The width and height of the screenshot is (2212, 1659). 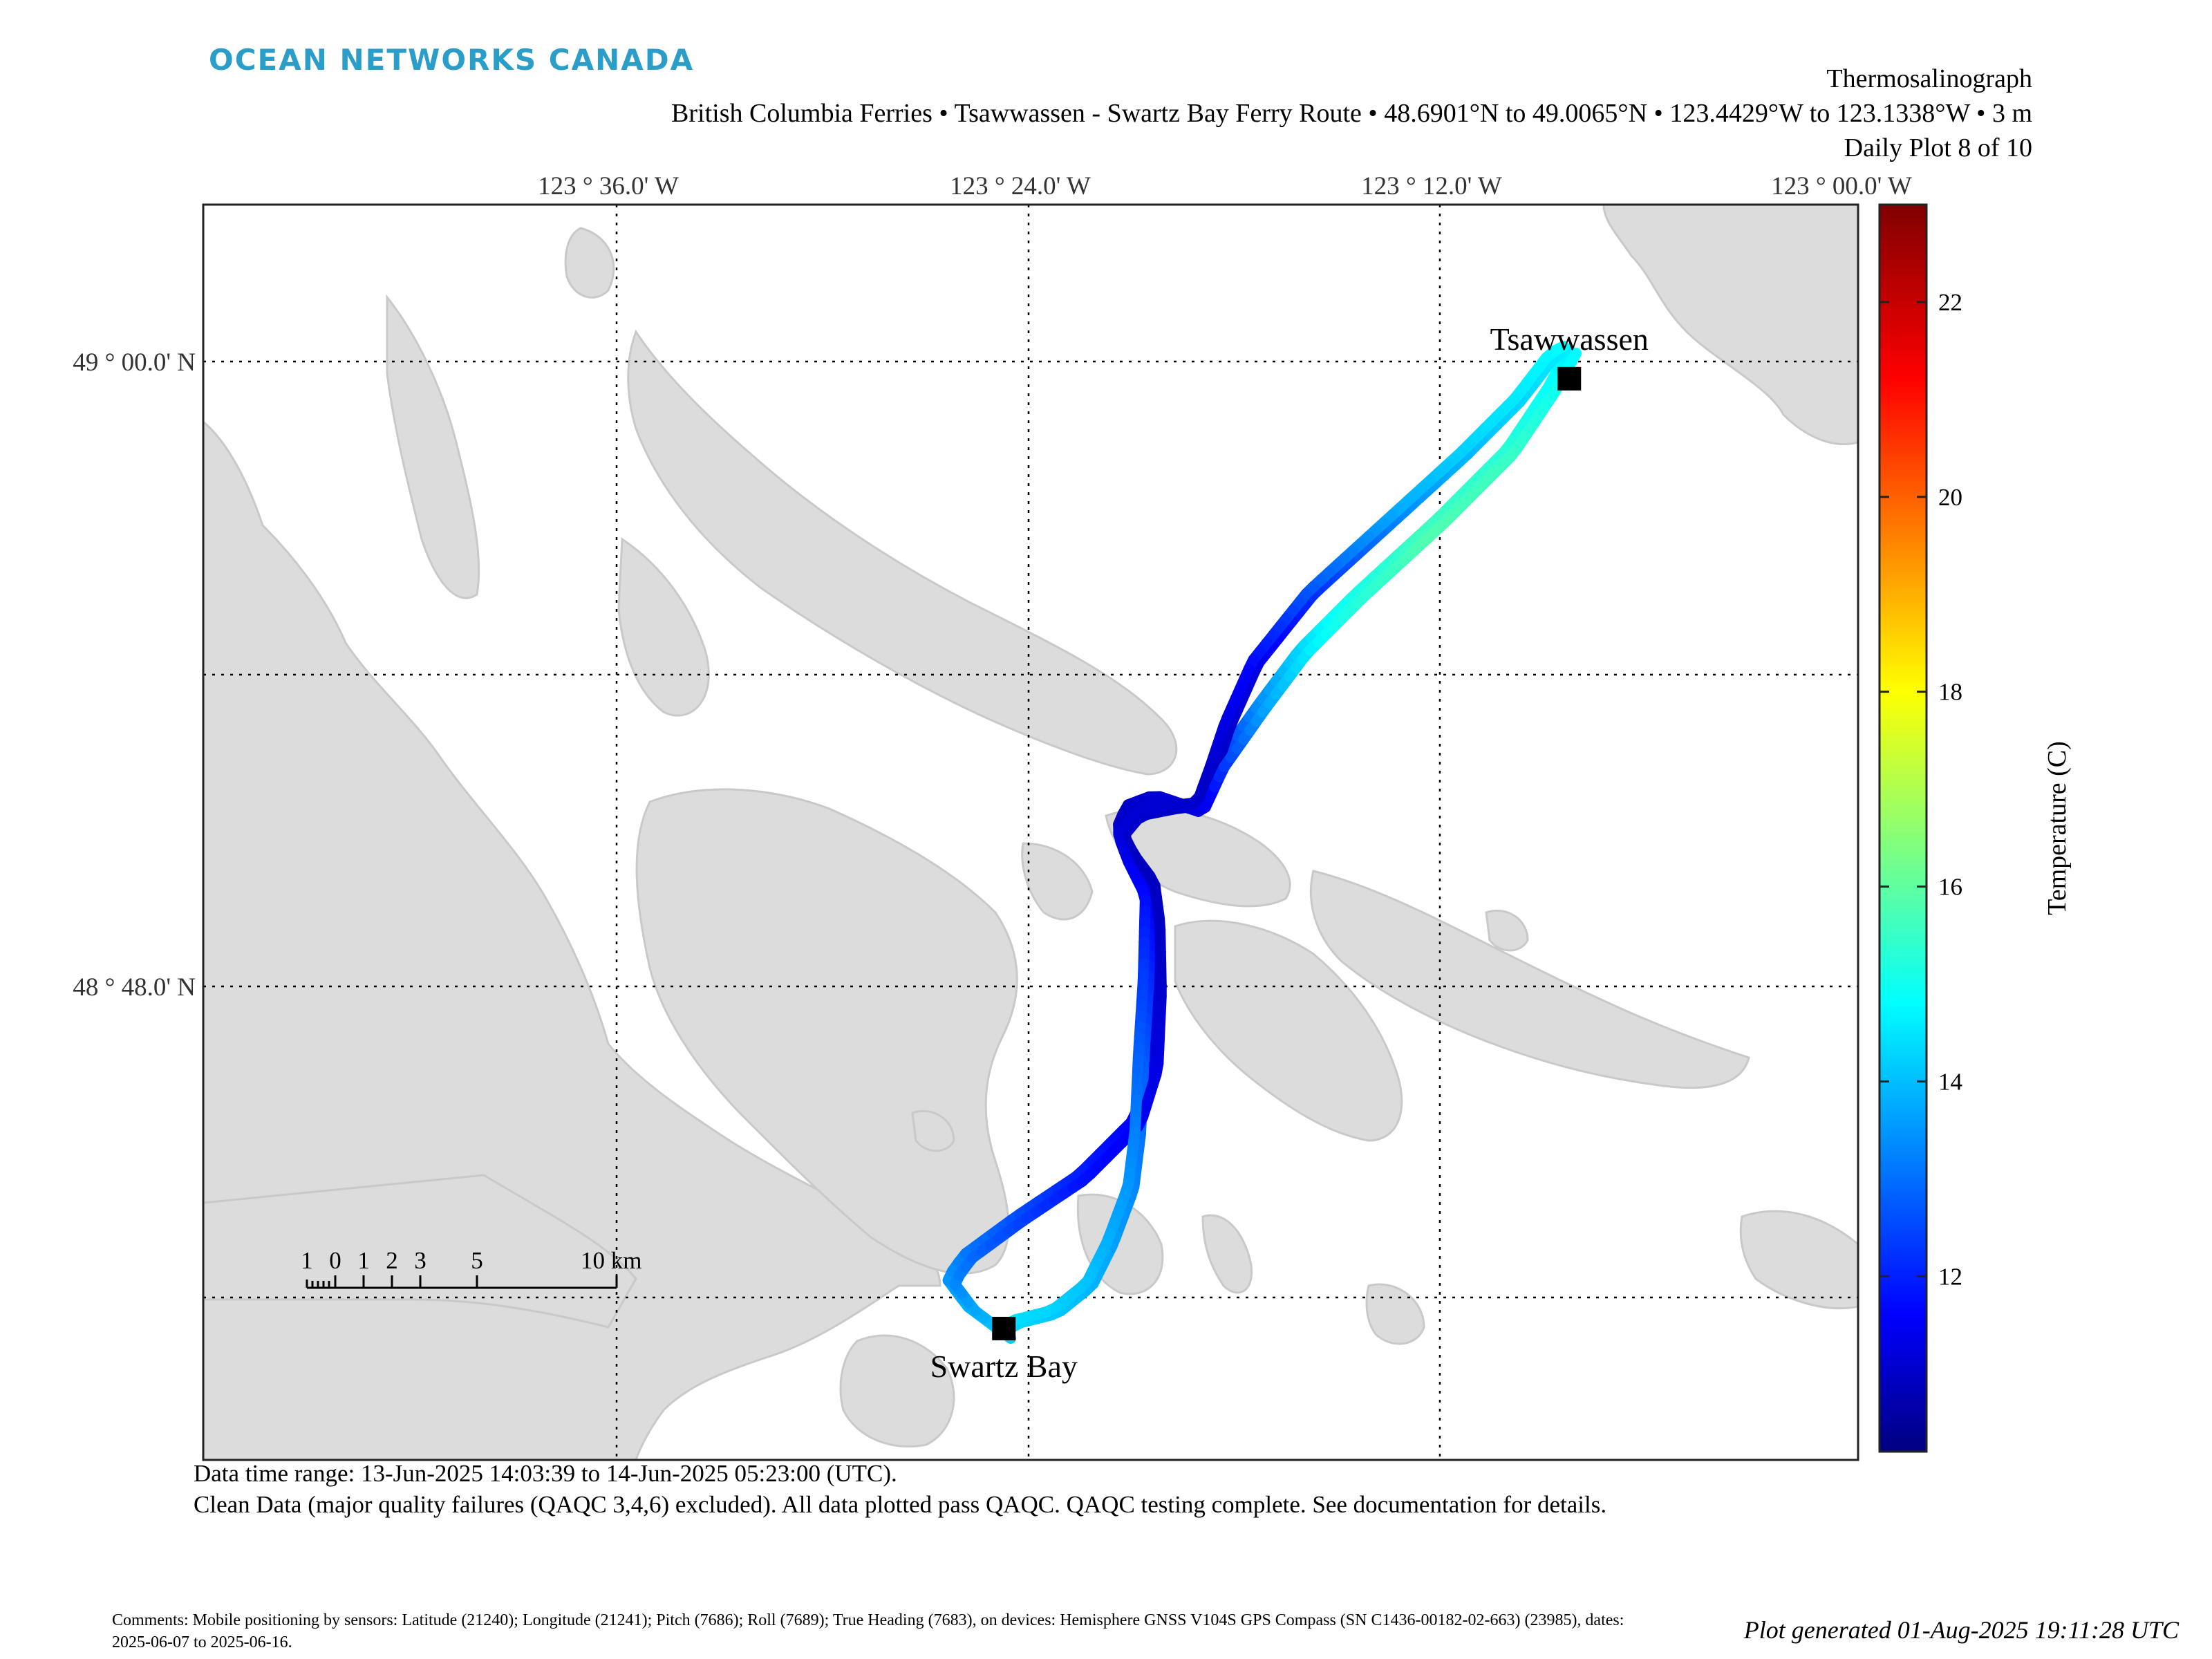 What do you see at coordinates (1530, 979) in the screenshot?
I see `saturna-island` at bounding box center [1530, 979].